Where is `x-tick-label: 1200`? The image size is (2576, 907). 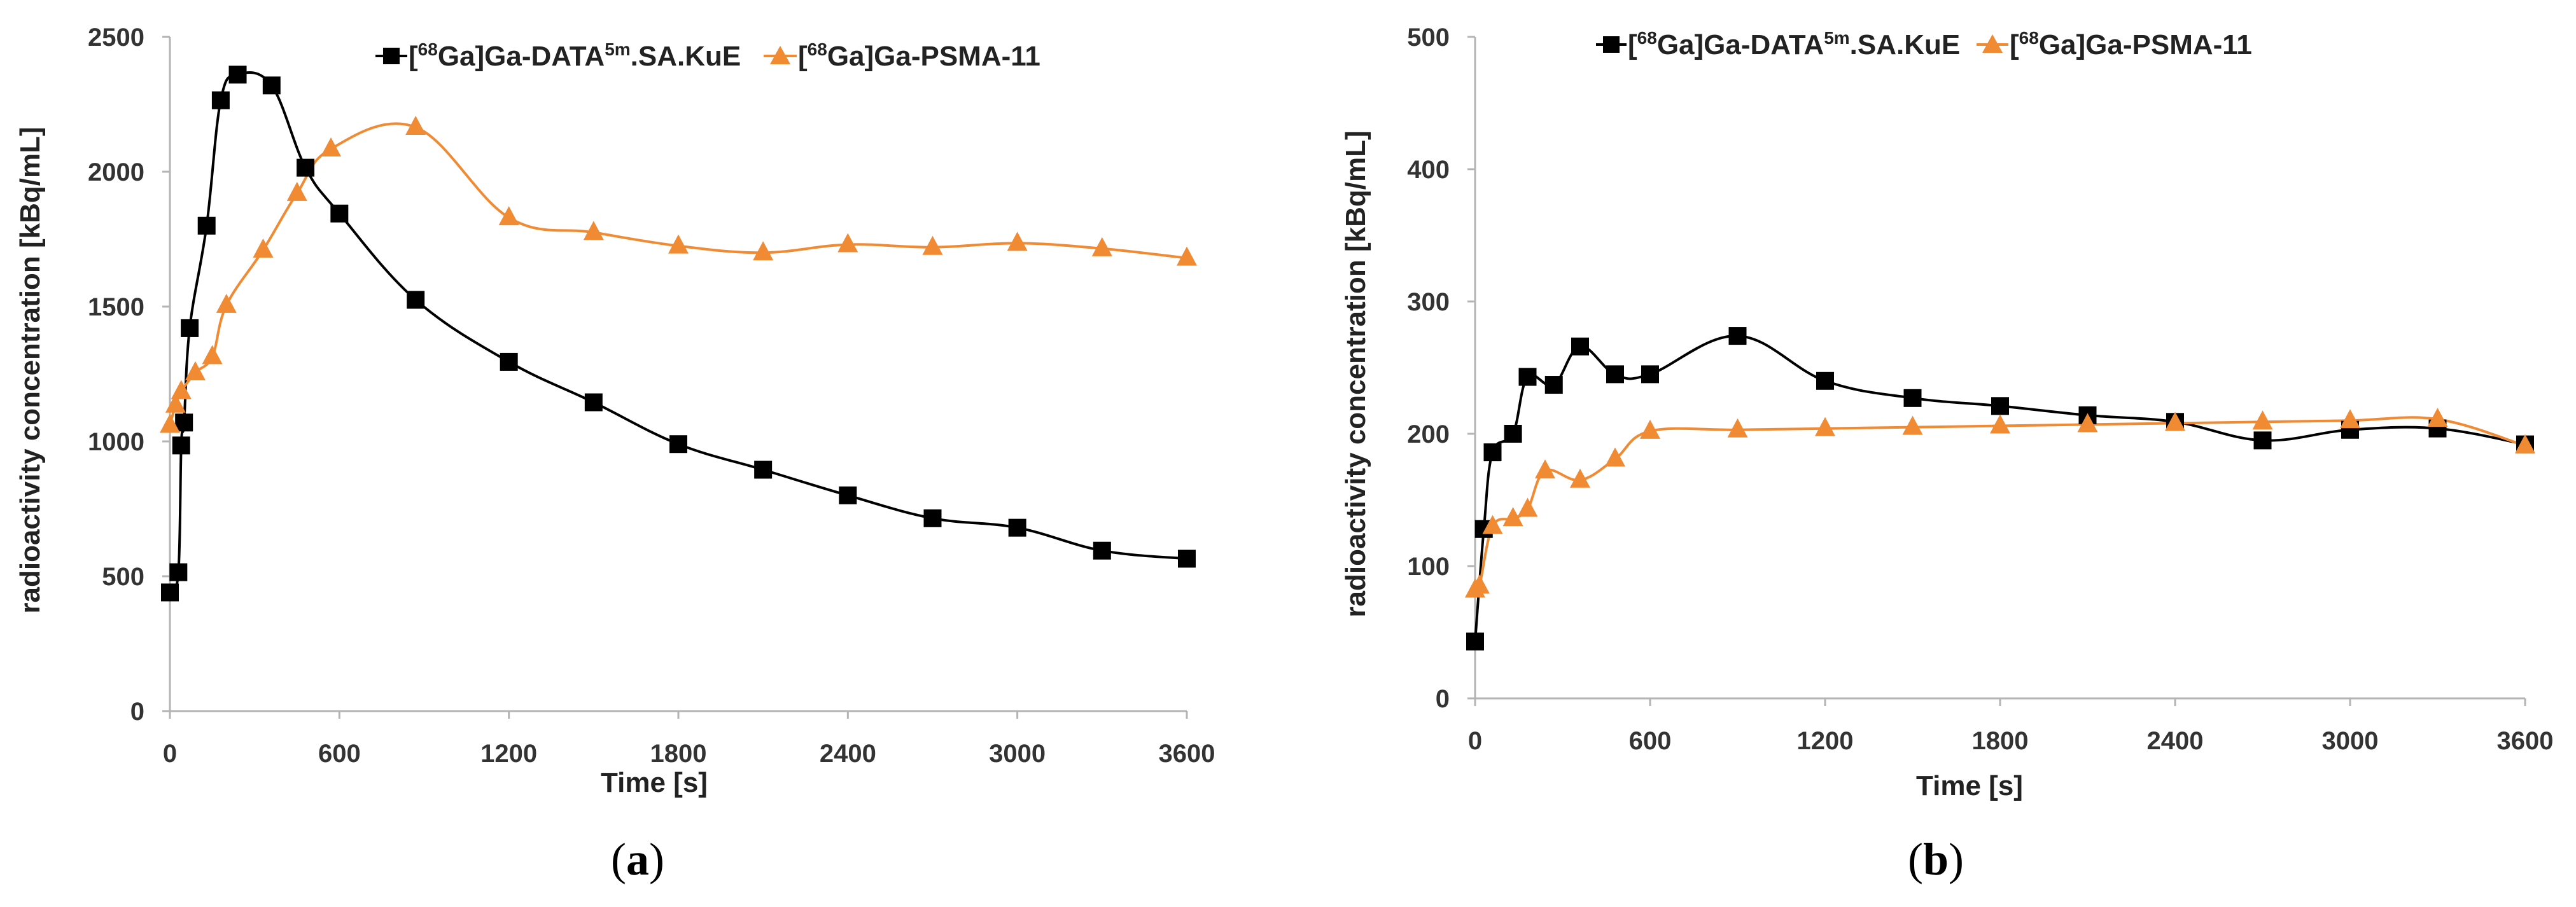 x-tick-label: 1200 is located at coordinates (508, 754).